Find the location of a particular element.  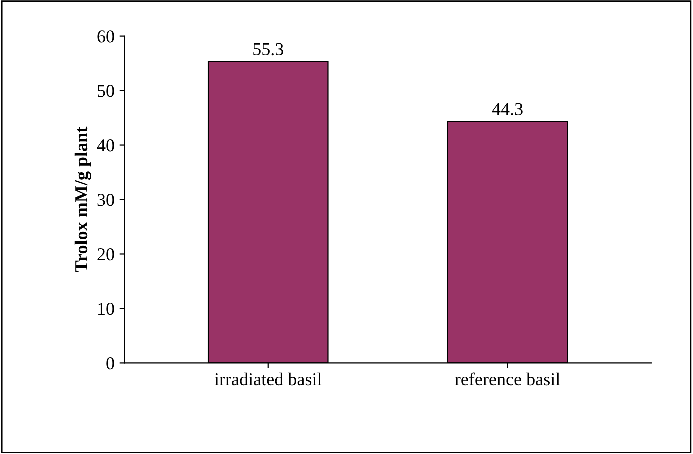

y-tick-label: 0 is located at coordinates (110, 363).